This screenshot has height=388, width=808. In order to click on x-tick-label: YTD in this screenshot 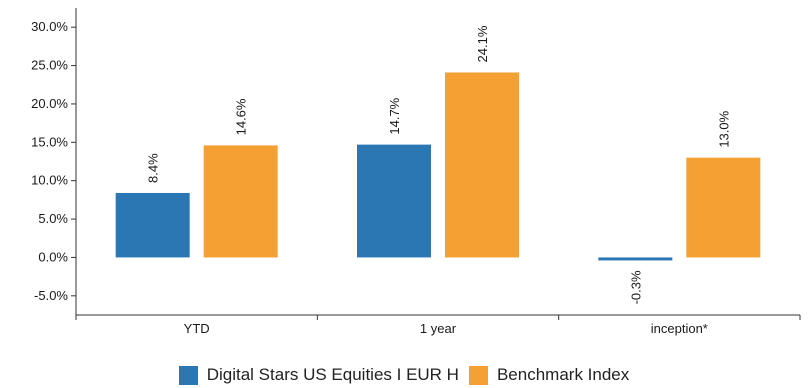, I will do `click(197, 328)`.